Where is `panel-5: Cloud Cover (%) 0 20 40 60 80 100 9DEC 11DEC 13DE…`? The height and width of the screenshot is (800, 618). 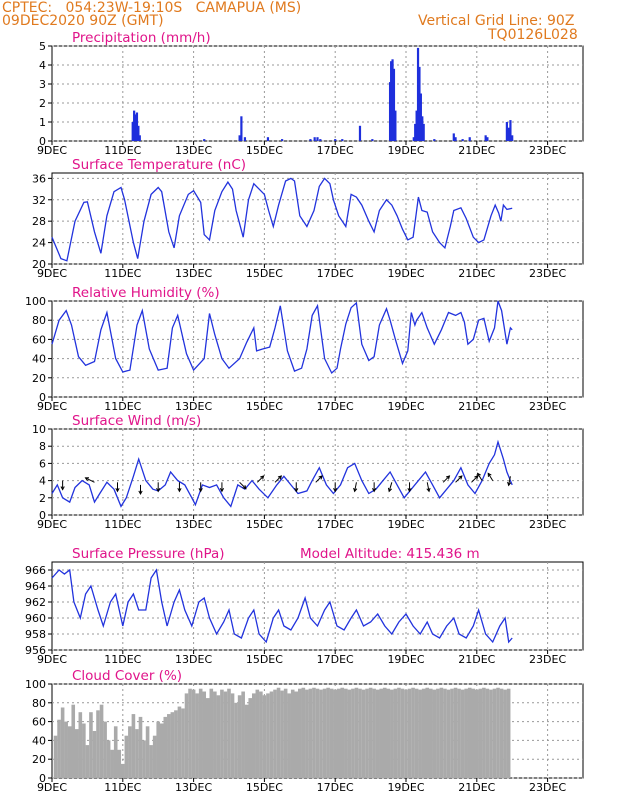
panel-5: Cloud Cover (%) 0 20 40 60 80 100 9DEC 11DEC 13DE… is located at coordinates (304, 731).